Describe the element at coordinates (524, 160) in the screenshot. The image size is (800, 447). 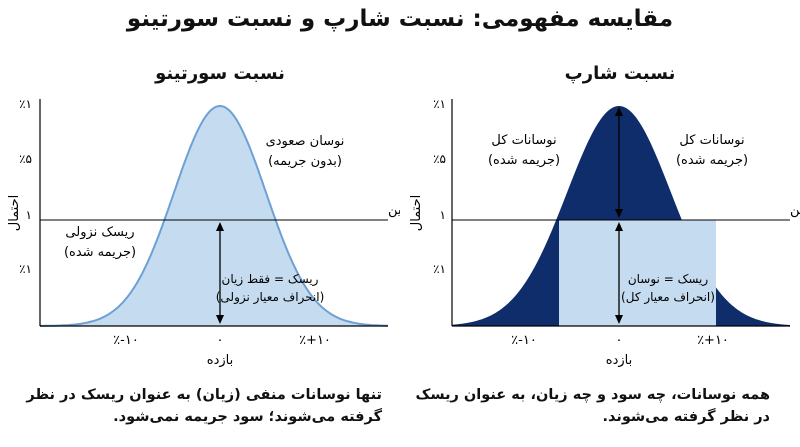
I see `sharpe-left-note: (جریمه شده)` at that location.